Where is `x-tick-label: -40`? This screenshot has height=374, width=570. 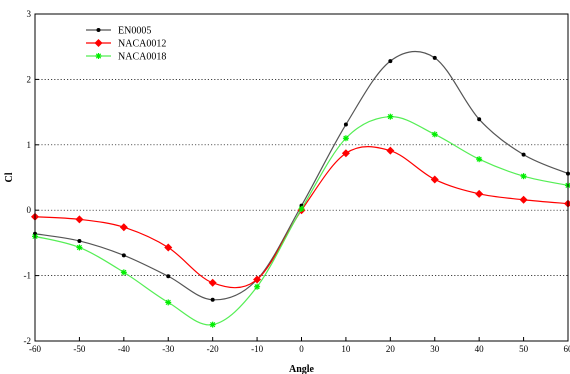
x-tick-label: -40 is located at coordinates (124, 349).